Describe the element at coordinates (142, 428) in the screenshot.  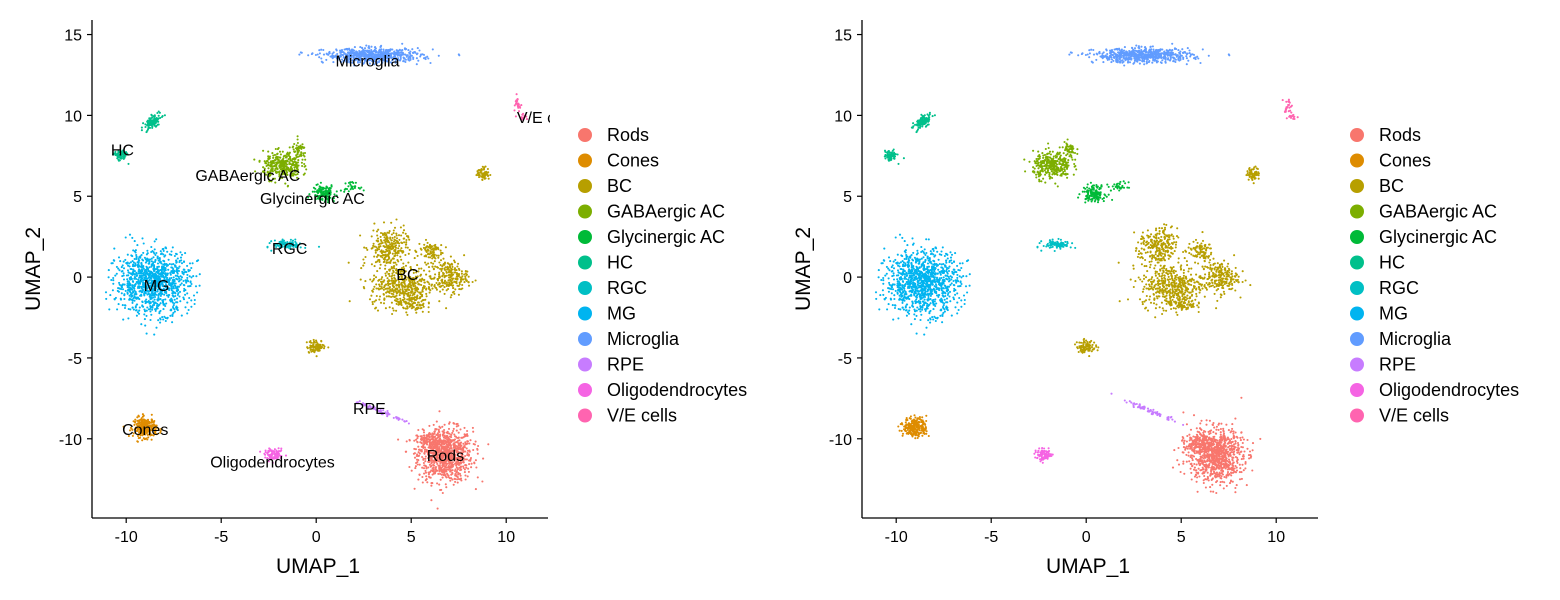
I see `cluster-cones-points` at that location.